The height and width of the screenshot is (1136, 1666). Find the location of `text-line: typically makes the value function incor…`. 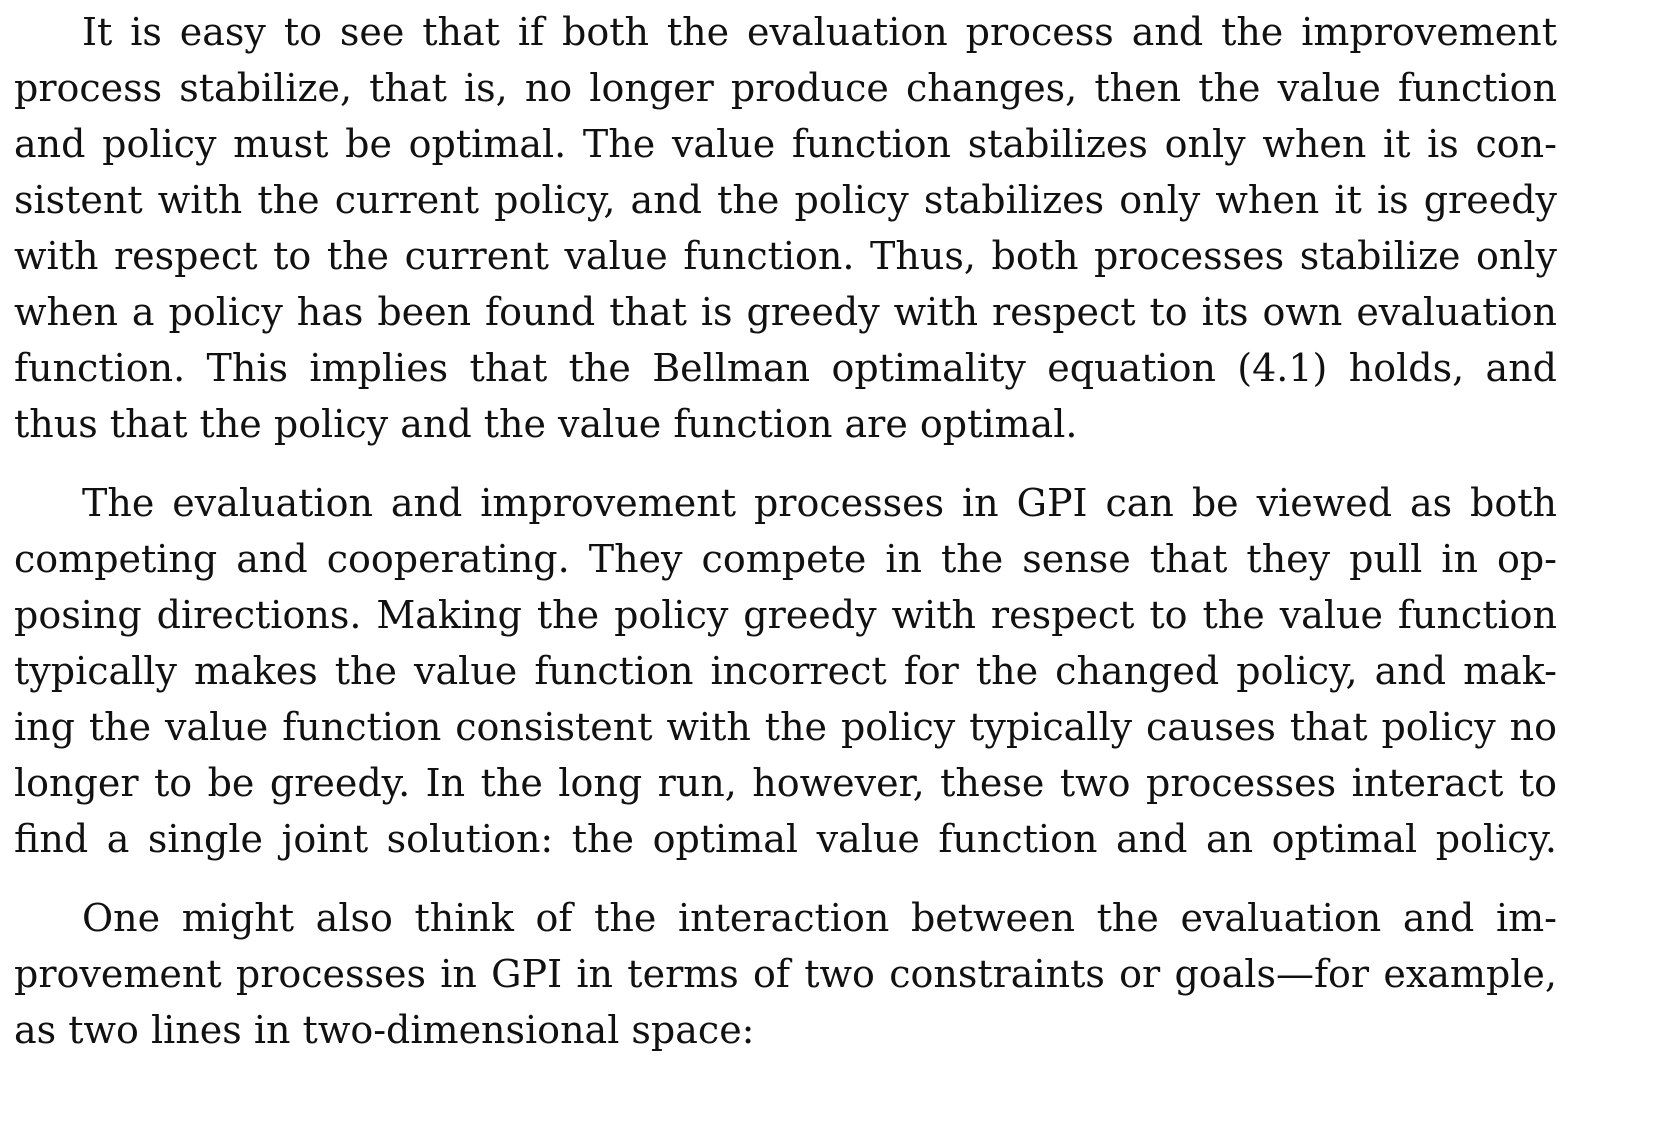

text-line: typically makes the value function incor… is located at coordinates (785, 671).